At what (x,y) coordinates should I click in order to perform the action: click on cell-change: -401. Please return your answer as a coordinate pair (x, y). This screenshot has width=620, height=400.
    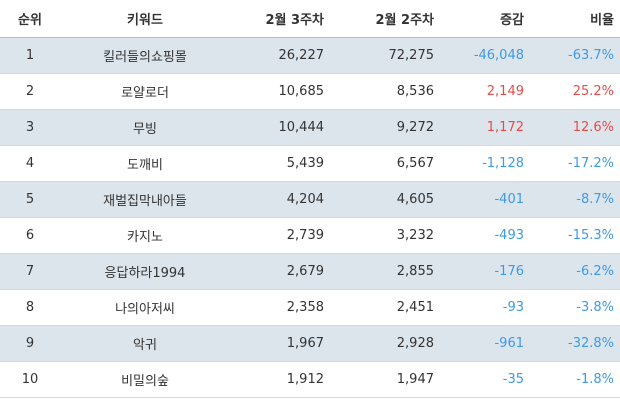
    Looking at the image, I should click on (509, 199).